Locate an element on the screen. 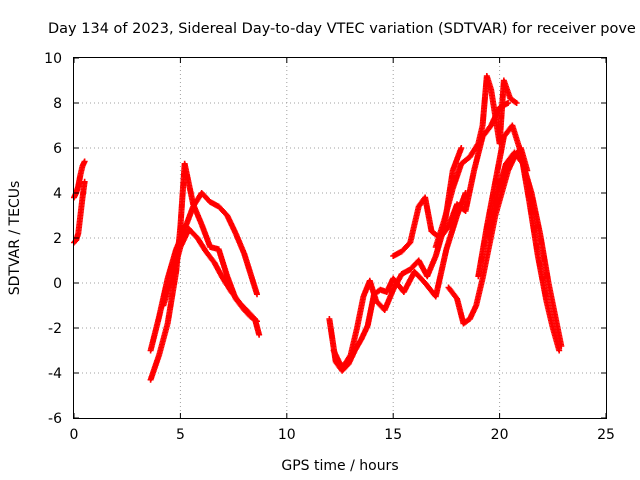 This screenshot has height=480, width=640. x-tick-label: 25 is located at coordinates (606, 435).